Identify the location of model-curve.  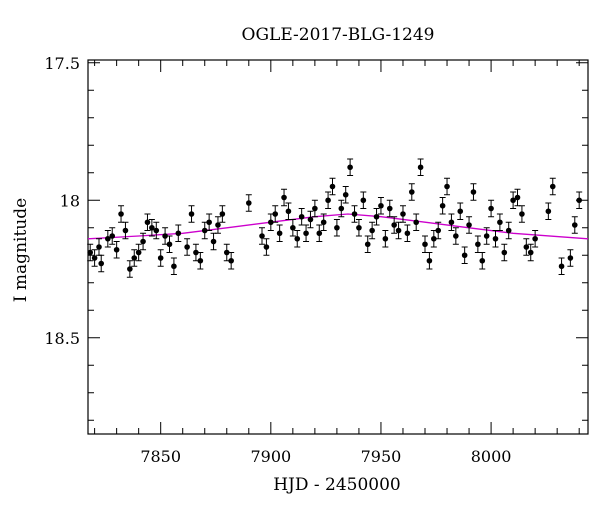
(338, 226).